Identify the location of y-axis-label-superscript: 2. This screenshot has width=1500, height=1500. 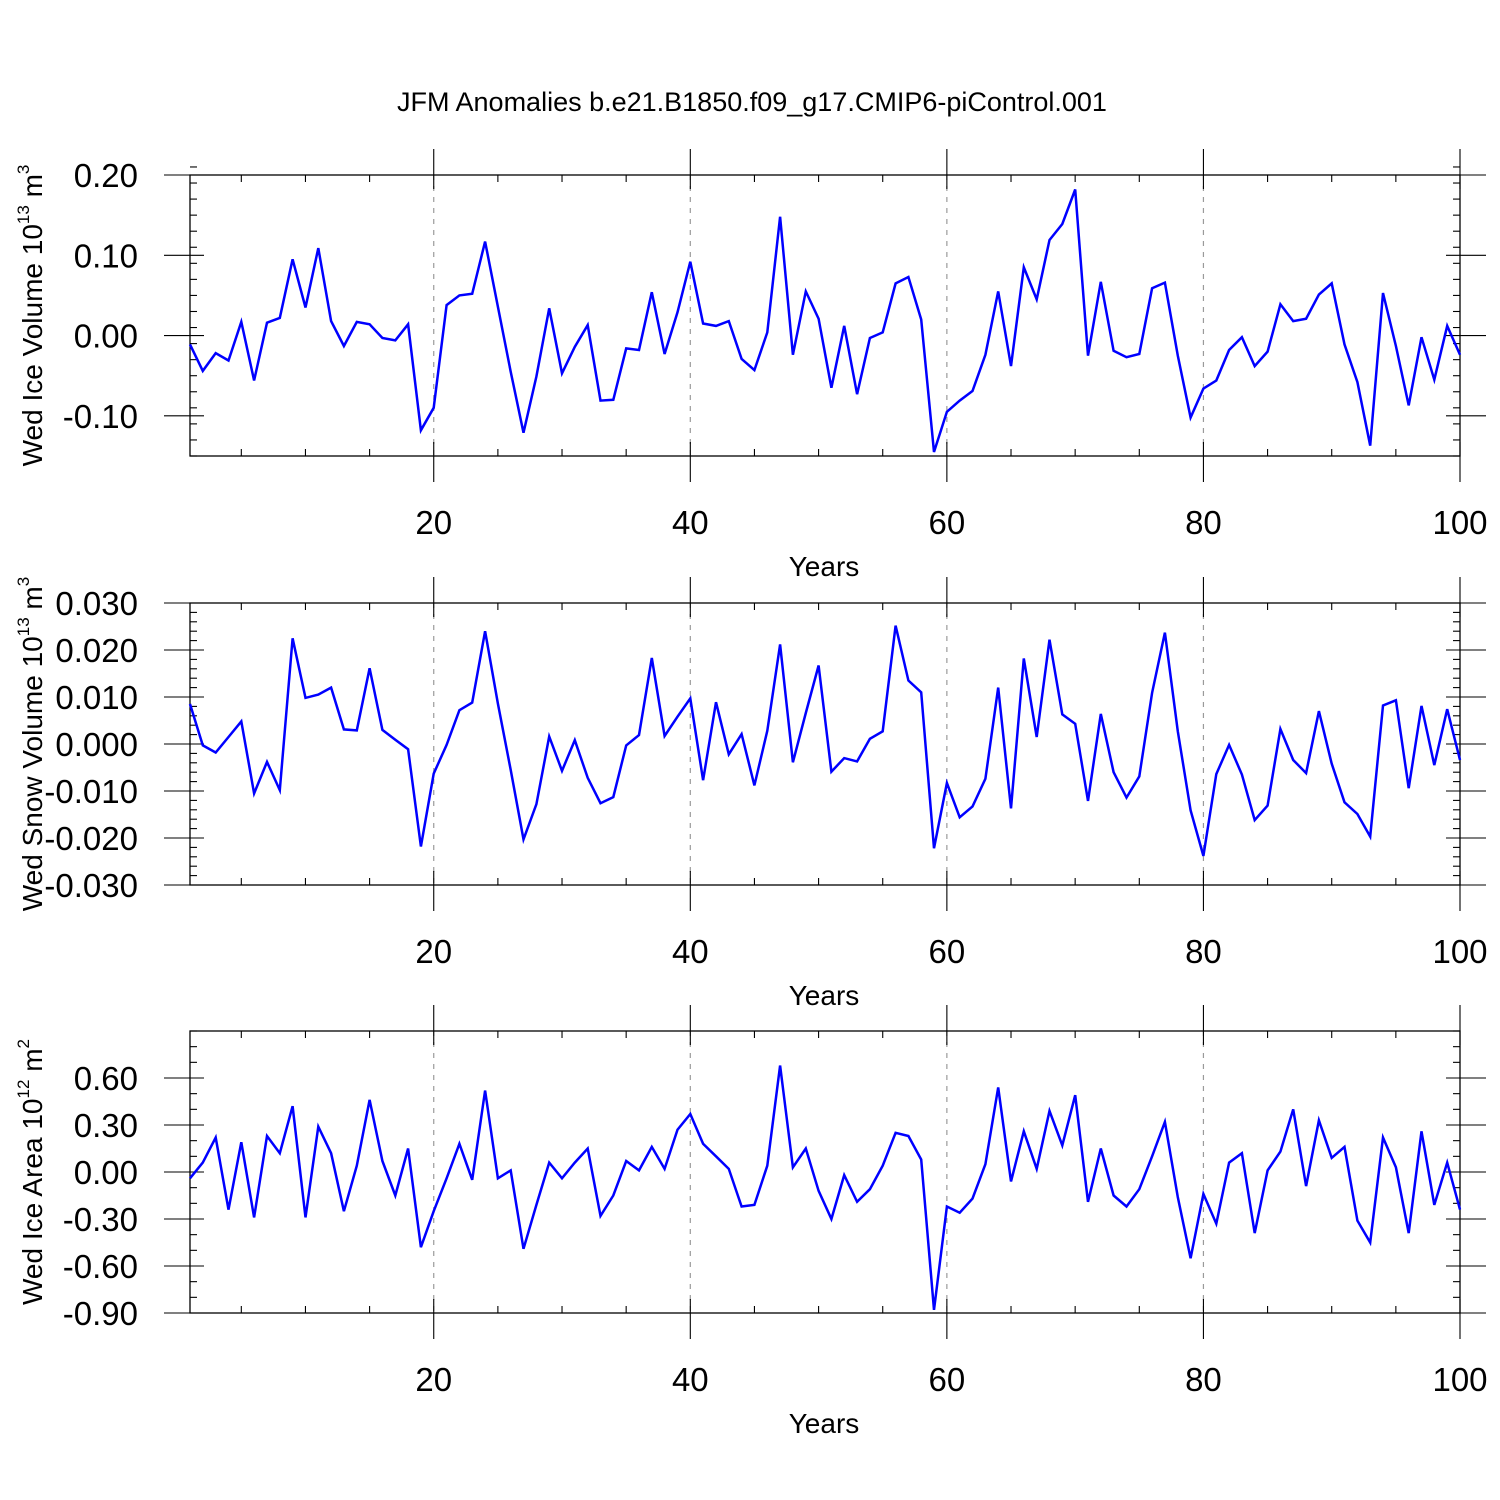
(23, 1043).